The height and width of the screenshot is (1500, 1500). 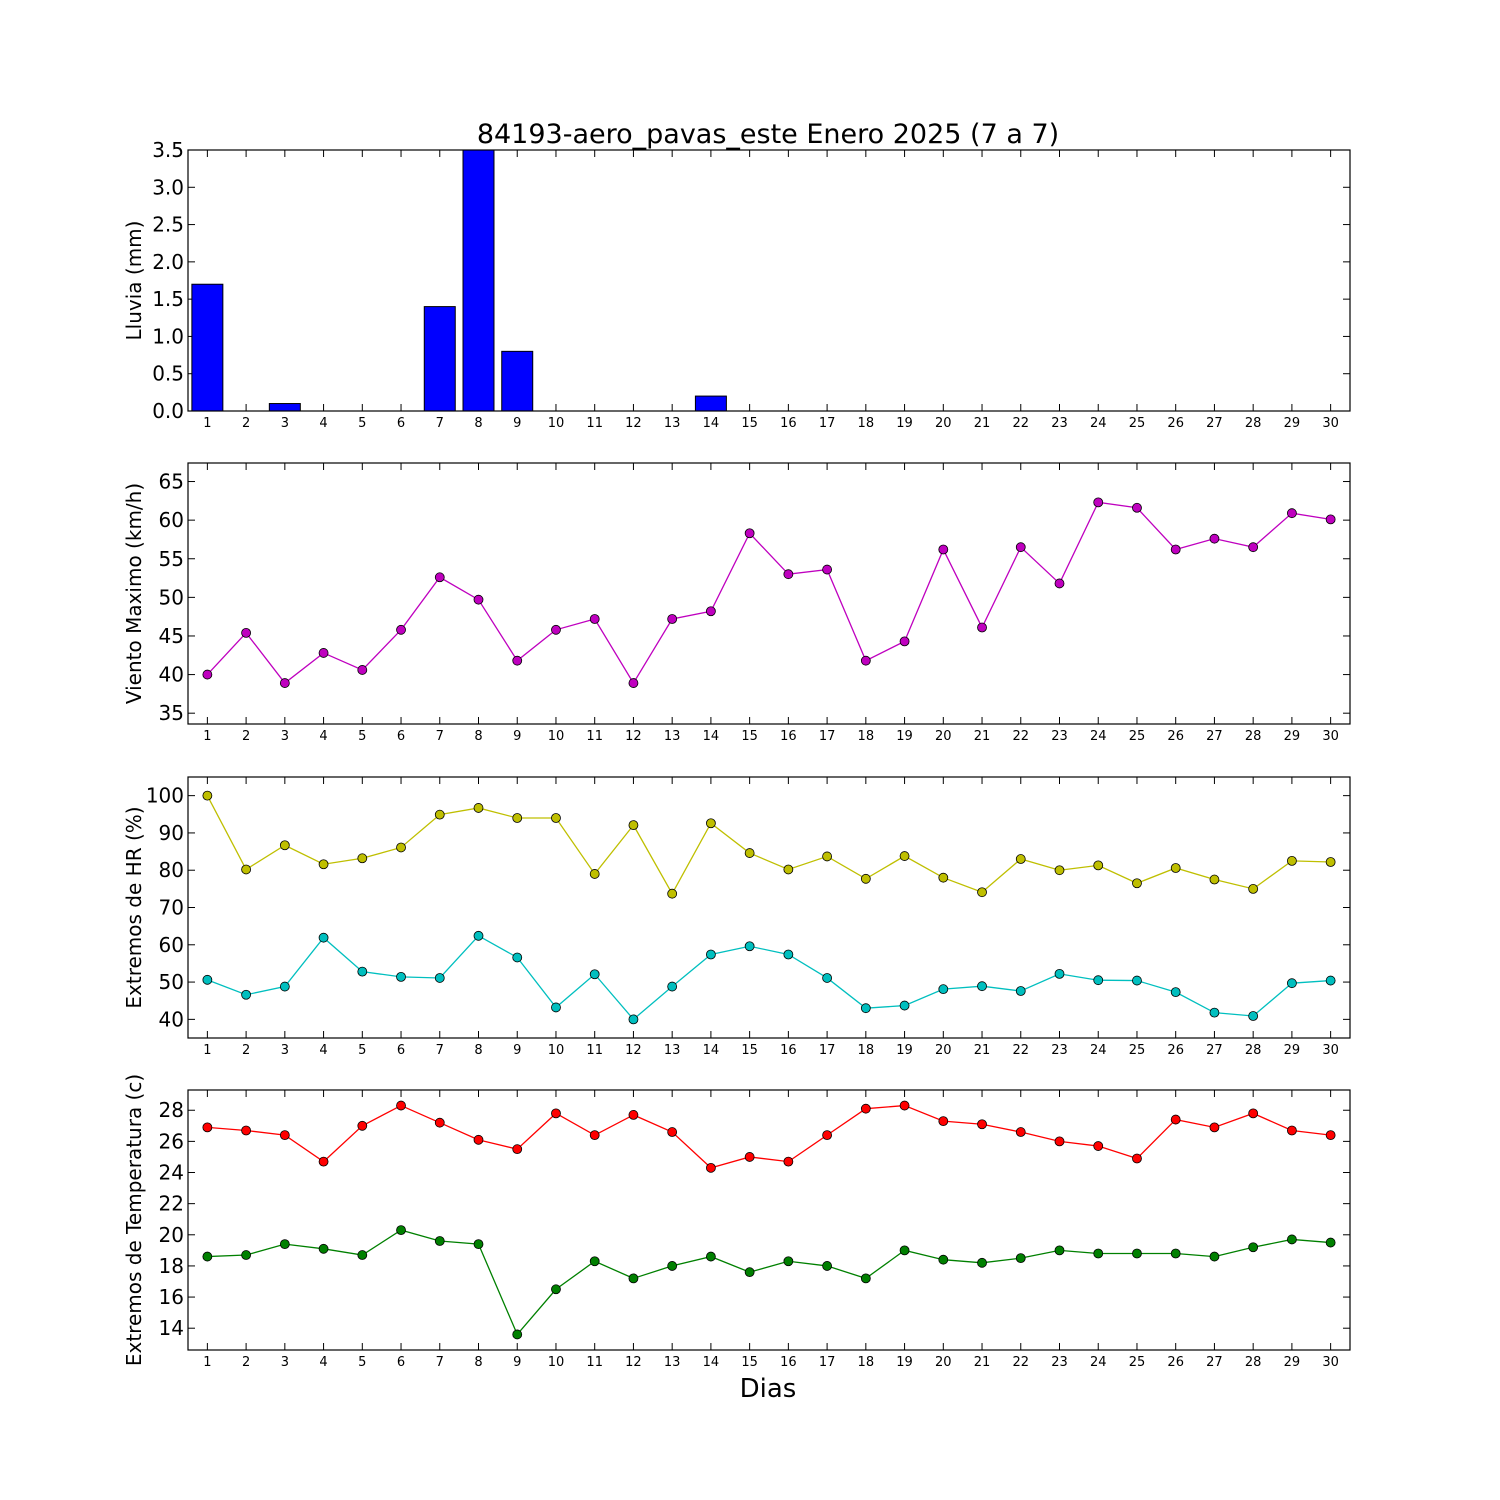 What do you see at coordinates (1020, 423) in the screenshot?
I see `x-tick-label: 22` at bounding box center [1020, 423].